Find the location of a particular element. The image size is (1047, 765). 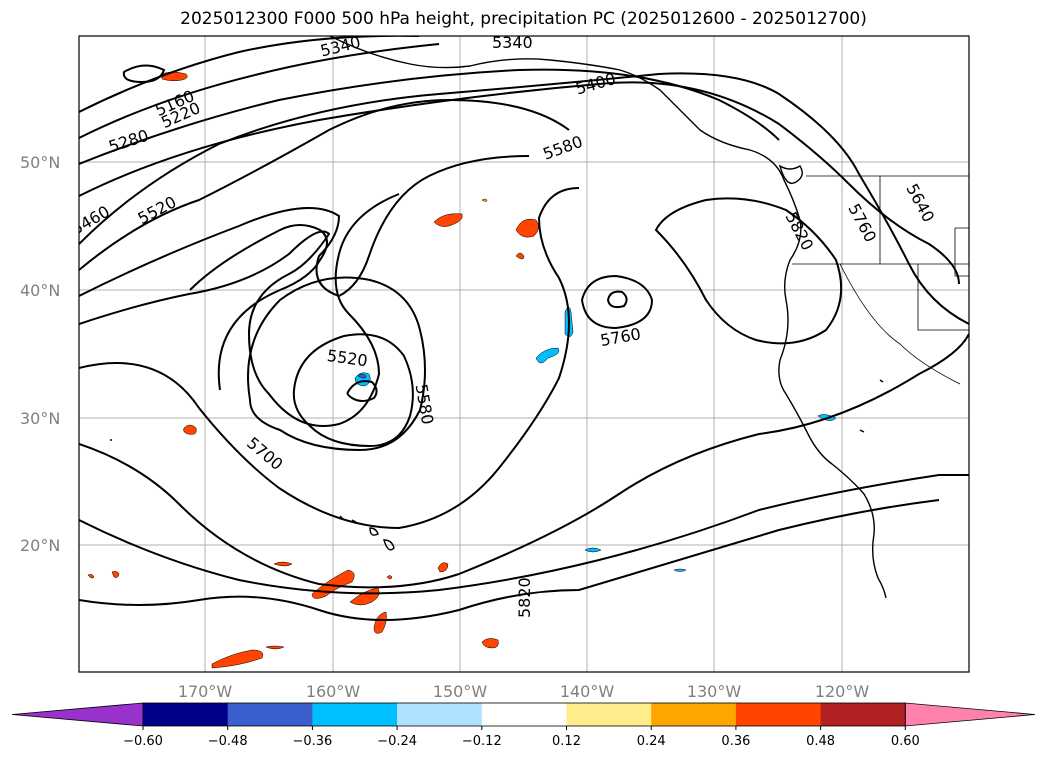

colorbar-extension-low is located at coordinates (77, 714).